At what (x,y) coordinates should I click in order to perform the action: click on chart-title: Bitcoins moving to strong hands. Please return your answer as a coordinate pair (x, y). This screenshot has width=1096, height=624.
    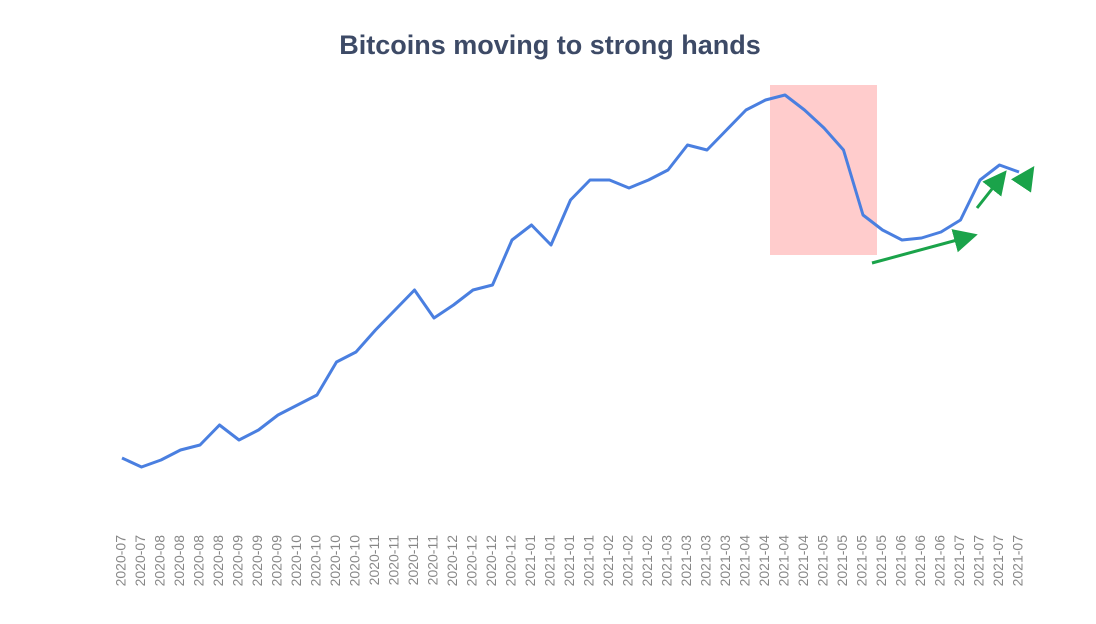
    Looking at the image, I should click on (550, 45).